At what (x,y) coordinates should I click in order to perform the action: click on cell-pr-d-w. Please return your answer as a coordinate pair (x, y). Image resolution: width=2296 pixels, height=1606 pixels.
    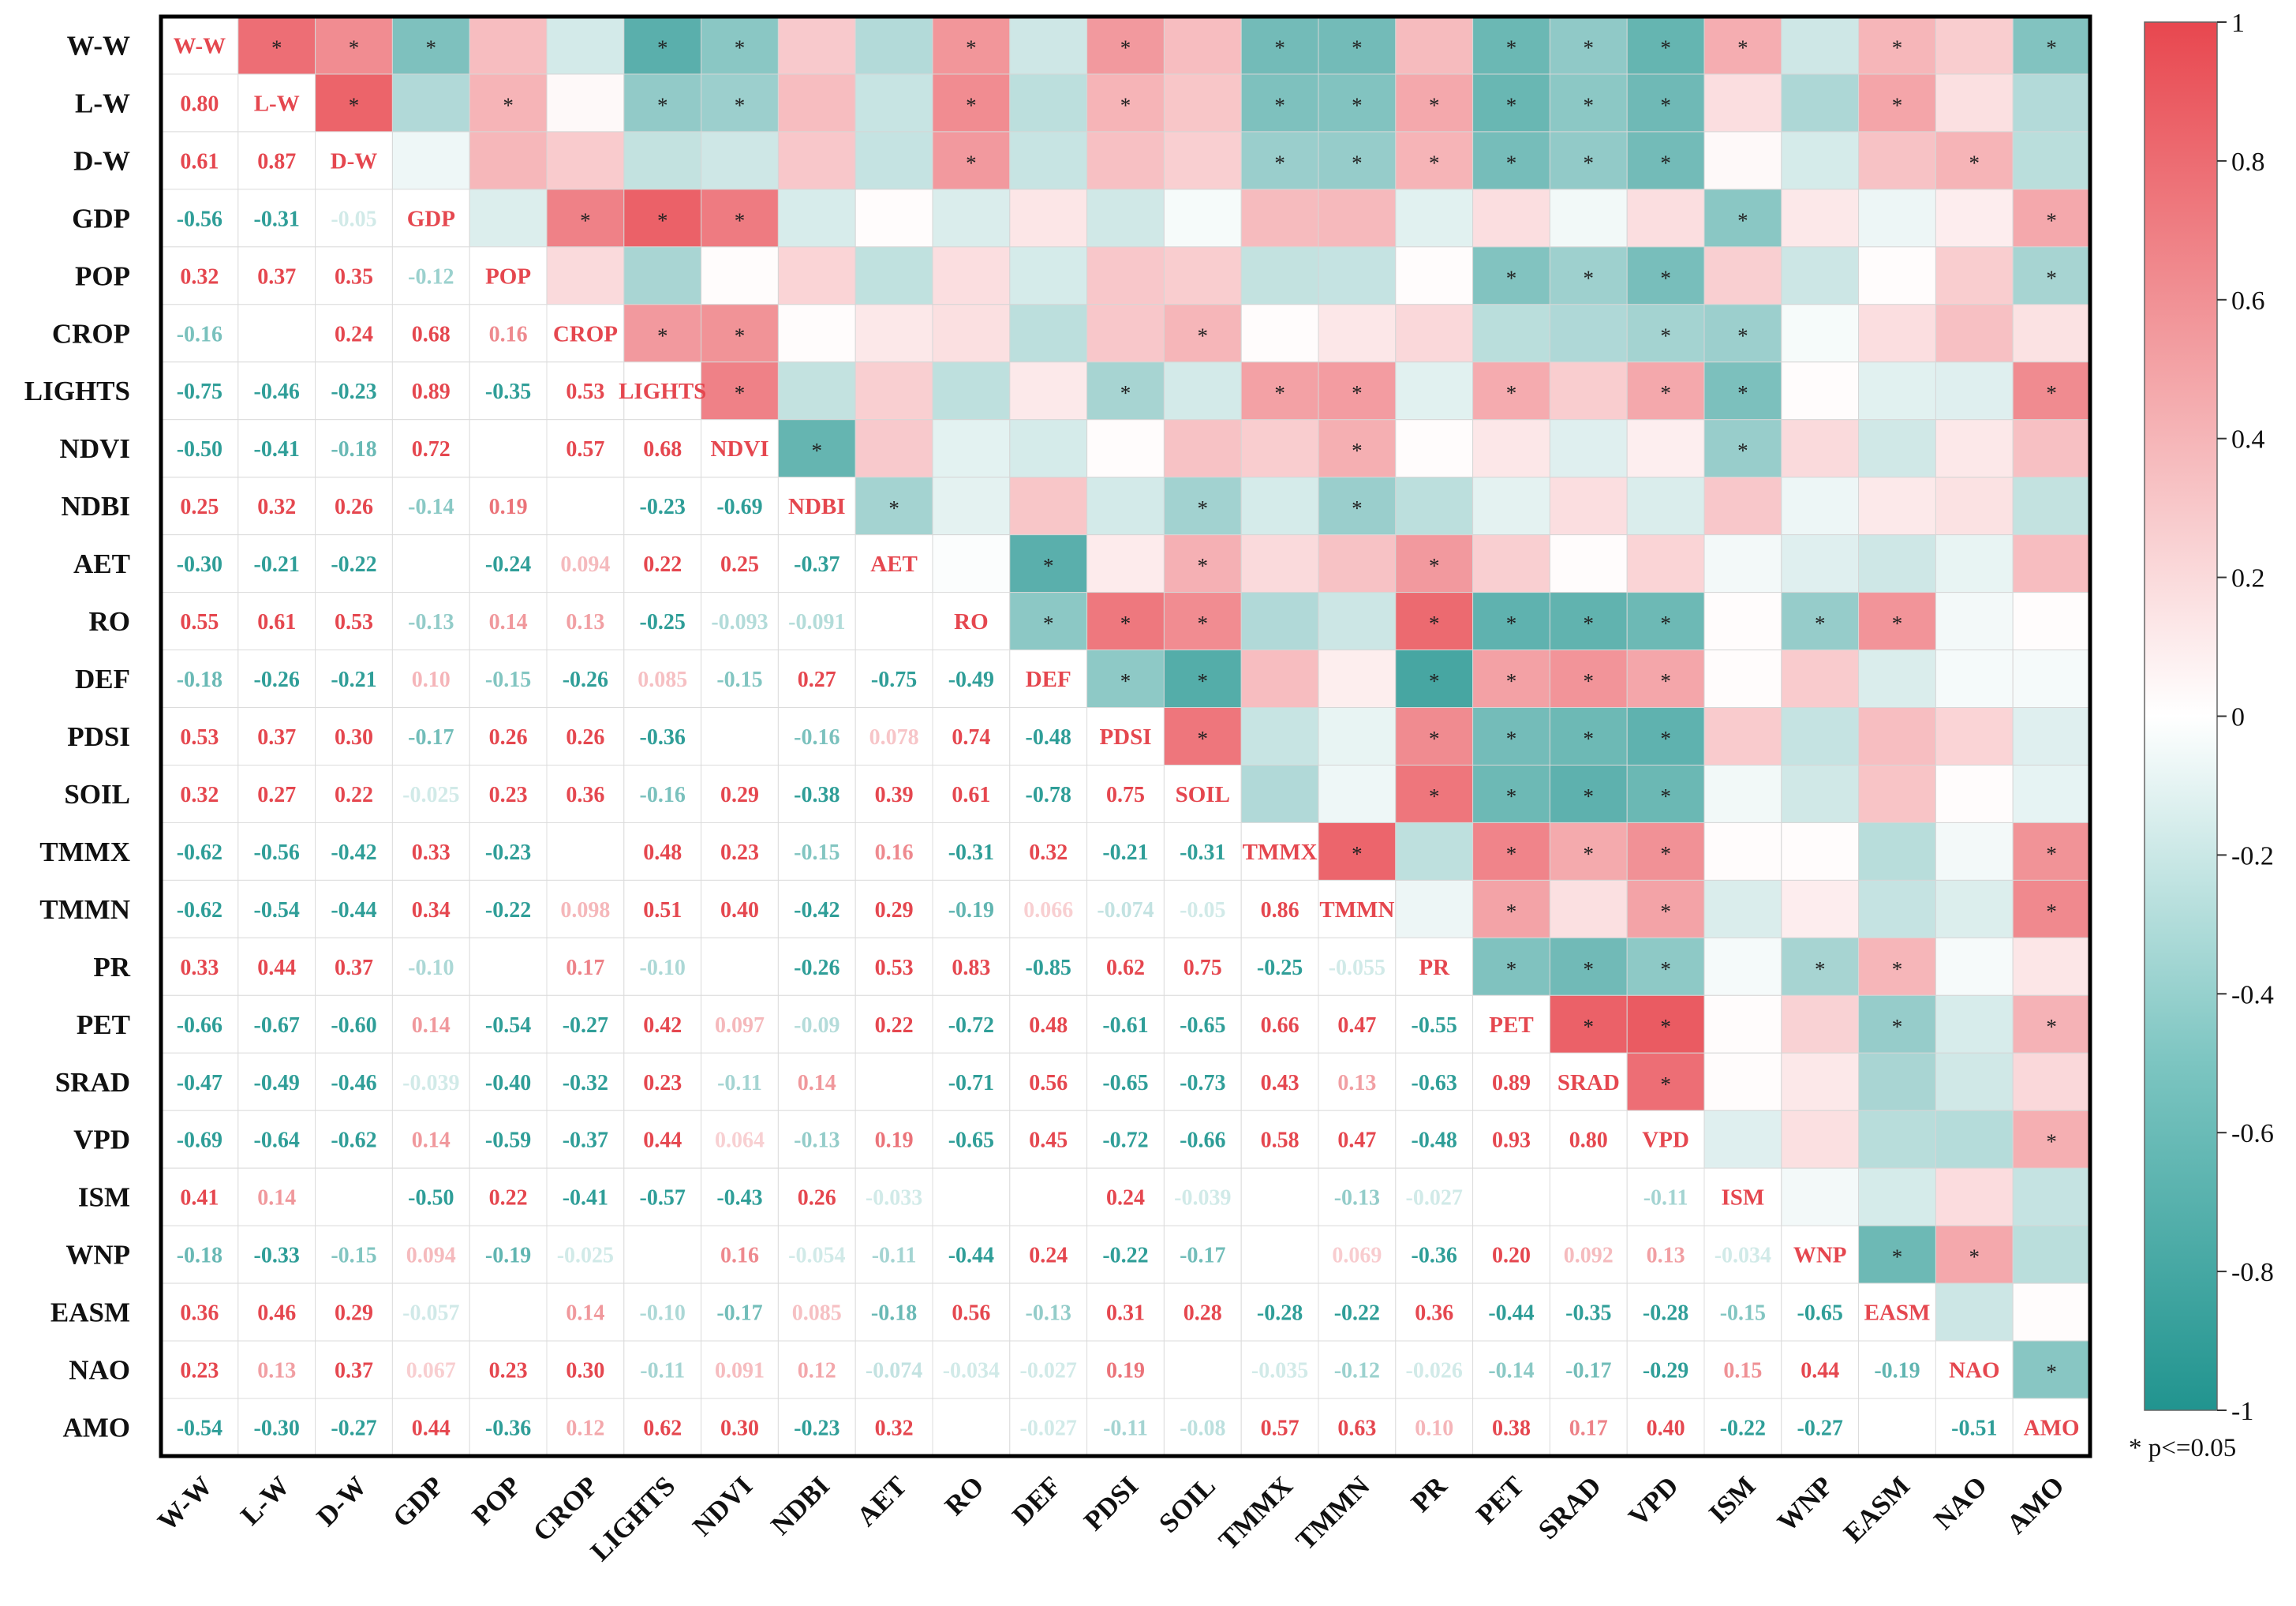
    Looking at the image, I should click on (354, 966).